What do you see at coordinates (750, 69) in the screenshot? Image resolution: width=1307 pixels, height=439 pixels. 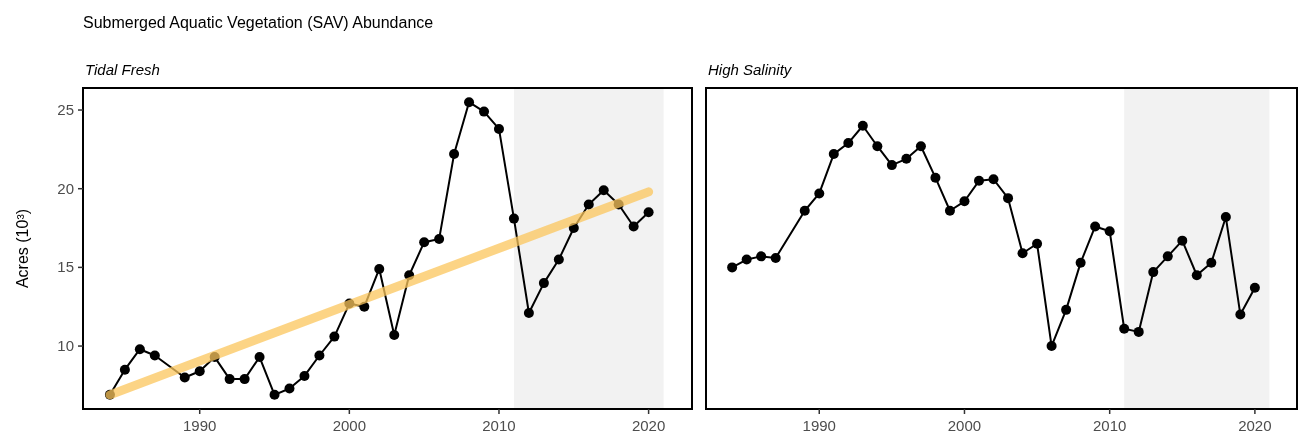 I see `chart-subtitle: High Salinity` at bounding box center [750, 69].